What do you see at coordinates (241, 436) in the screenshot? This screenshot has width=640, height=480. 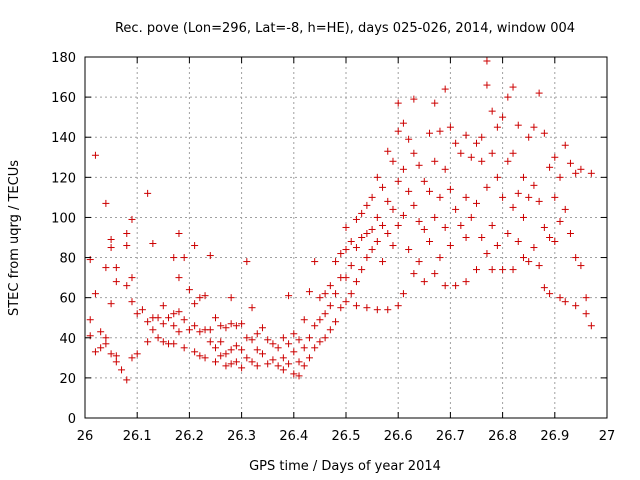 I see `x-tick-label: 26.3` at bounding box center [241, 436].